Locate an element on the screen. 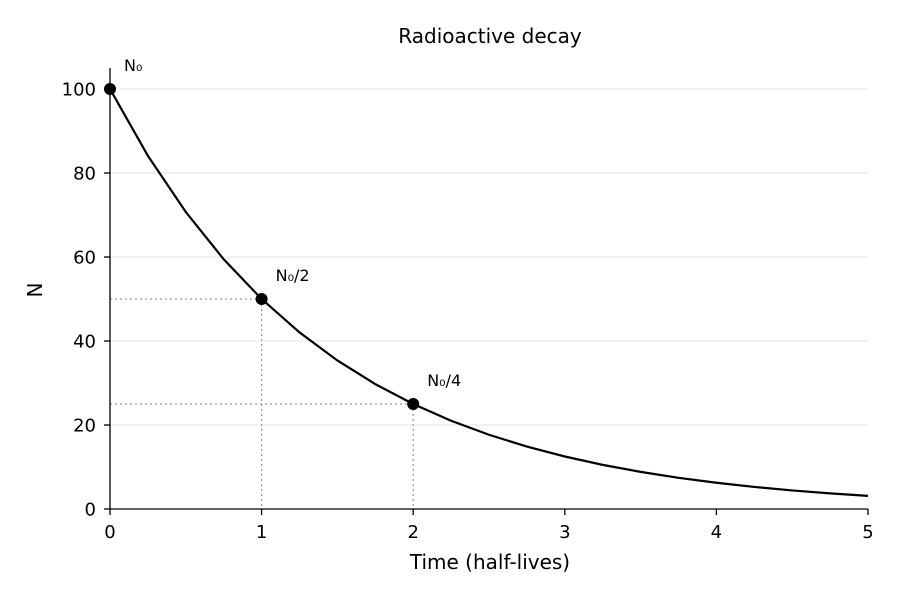 This screenshot has height=600, width=900. y-tick-label: 100 is located at coordinates (79, 90).